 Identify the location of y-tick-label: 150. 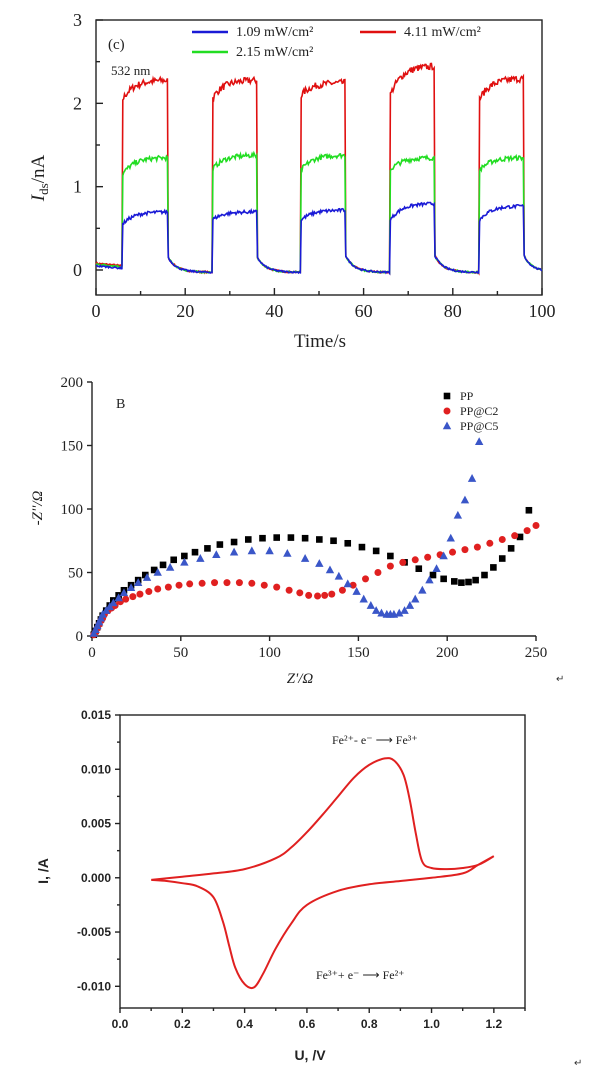
(72, 447).